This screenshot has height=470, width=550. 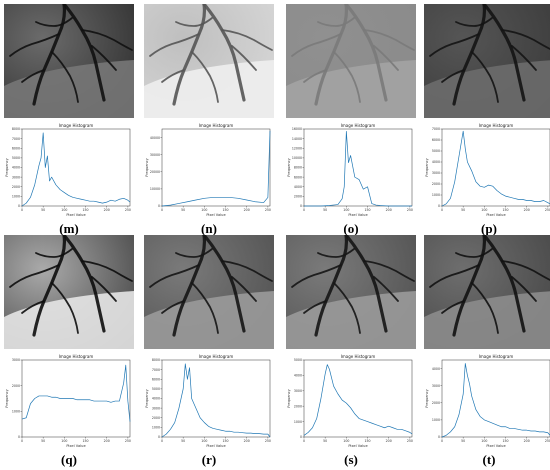 I want to click on y-tick-label: 5000, so click(x=298, y=360).